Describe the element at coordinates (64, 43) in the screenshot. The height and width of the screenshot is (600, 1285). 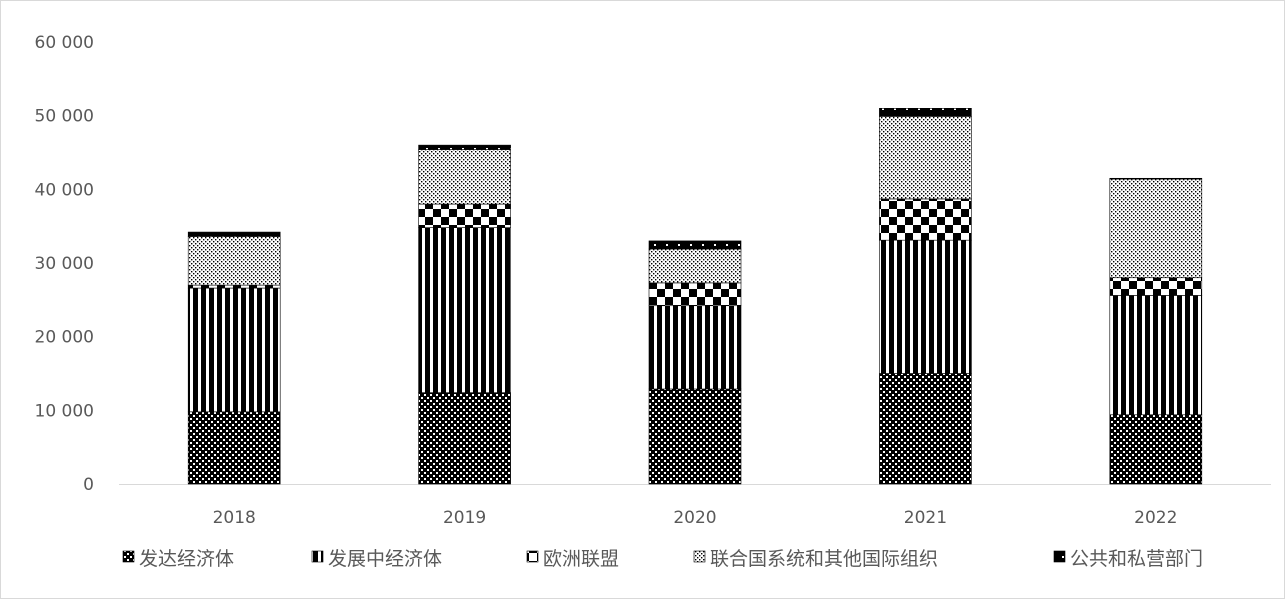
I see `y-tick-label: 60 000` at that location.